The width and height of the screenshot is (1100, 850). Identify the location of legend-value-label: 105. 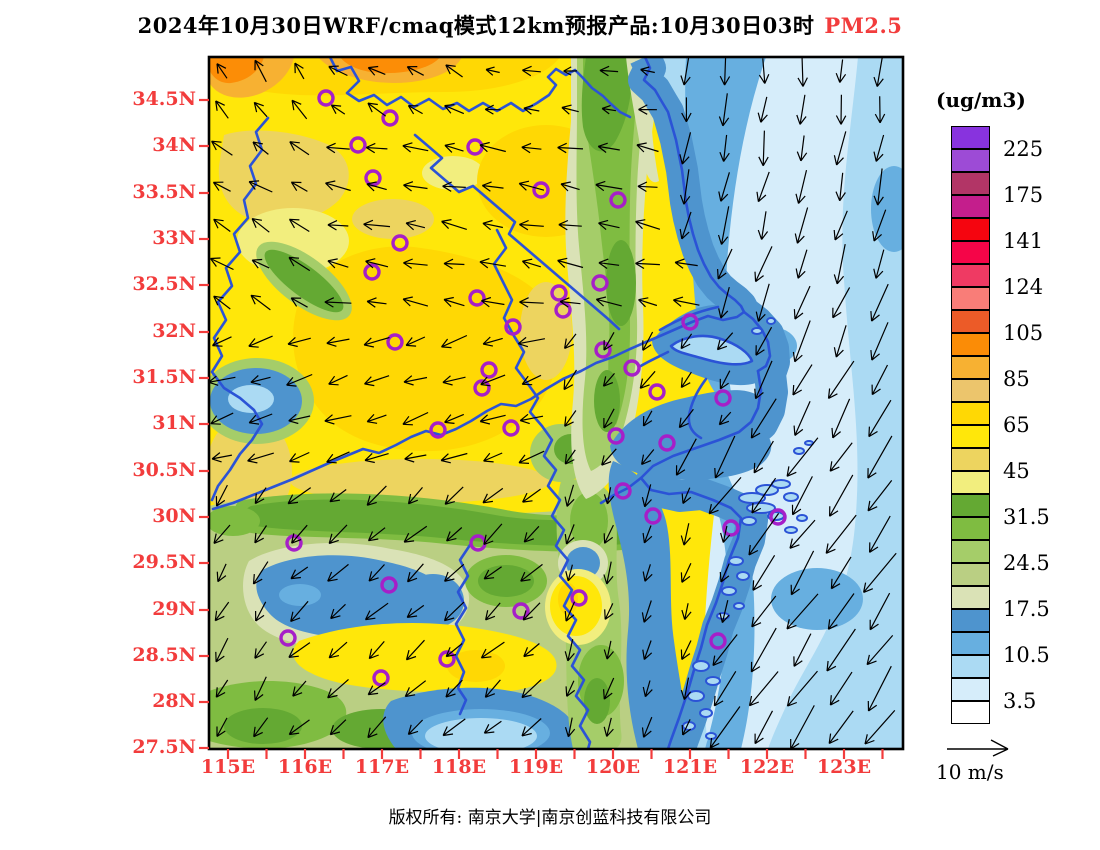
(1023, 333).